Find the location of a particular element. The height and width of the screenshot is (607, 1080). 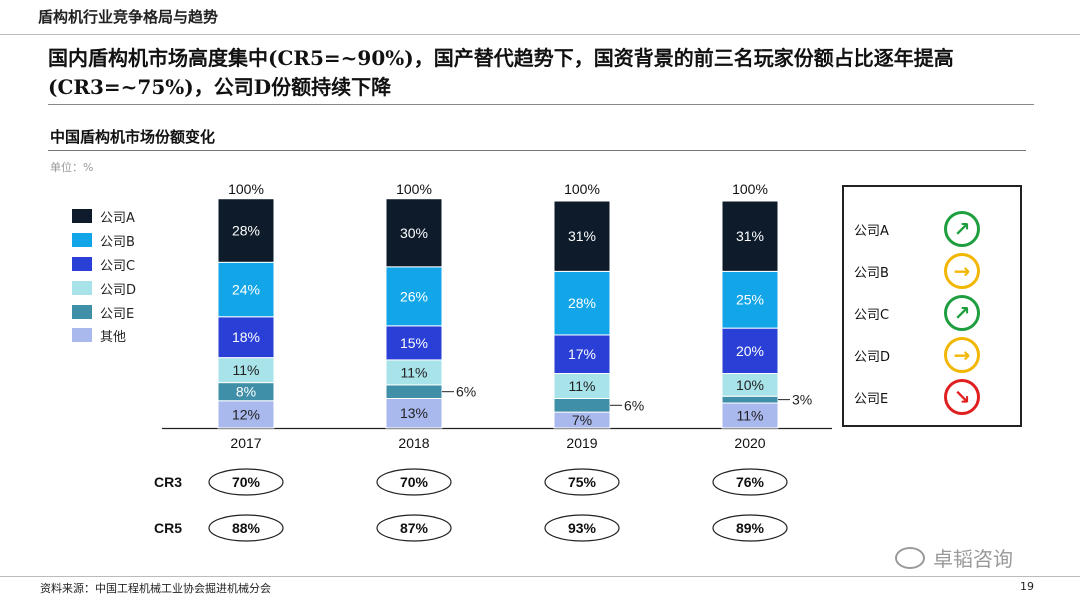

legend-label: 公司E is located at coordinates (117, 314).